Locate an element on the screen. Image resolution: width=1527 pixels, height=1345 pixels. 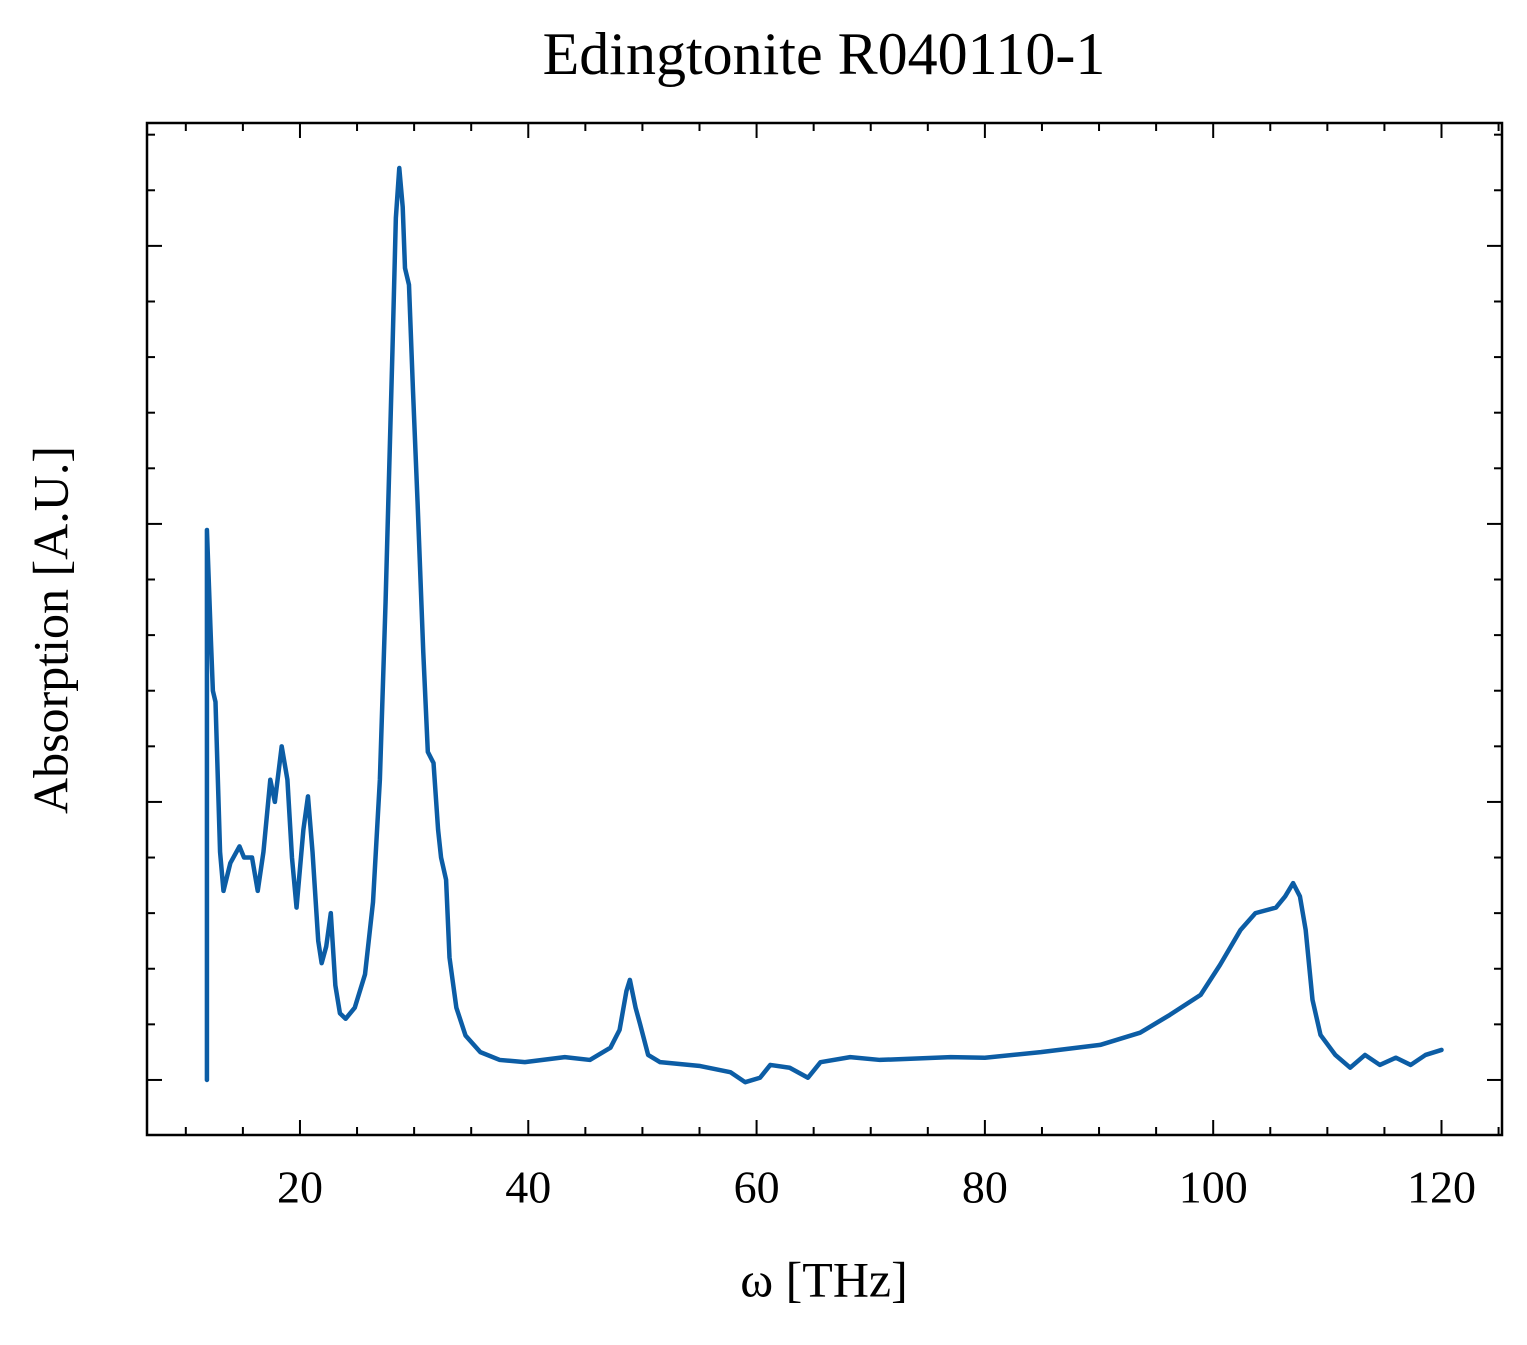
chart-title: Edingtonite R040110-1 is located at coordinates (824, 54).